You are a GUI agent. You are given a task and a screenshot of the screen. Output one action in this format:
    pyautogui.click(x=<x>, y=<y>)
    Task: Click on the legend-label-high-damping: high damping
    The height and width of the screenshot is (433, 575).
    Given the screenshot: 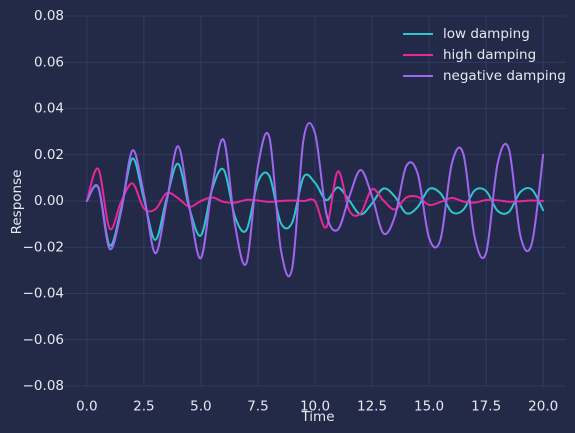 What is the action you would take?
    pyautogui.click(x=489, y=55)
    